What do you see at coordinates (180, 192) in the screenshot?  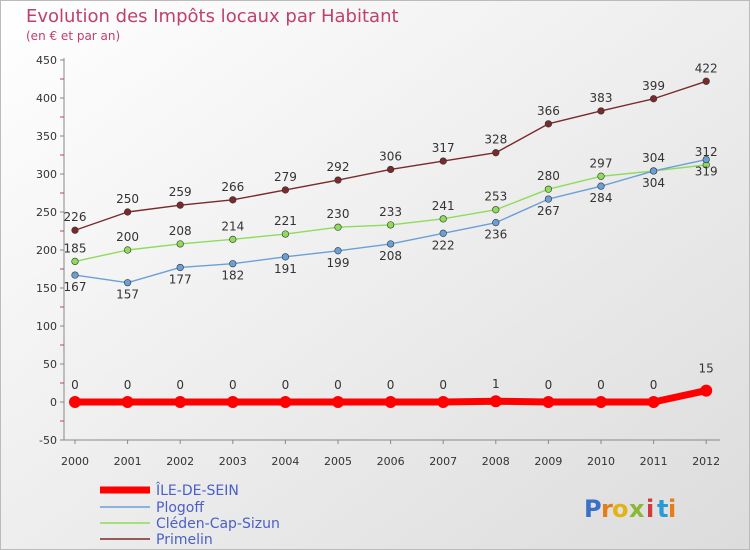 I see `data-label: 259` at bounding box center [180, 192].